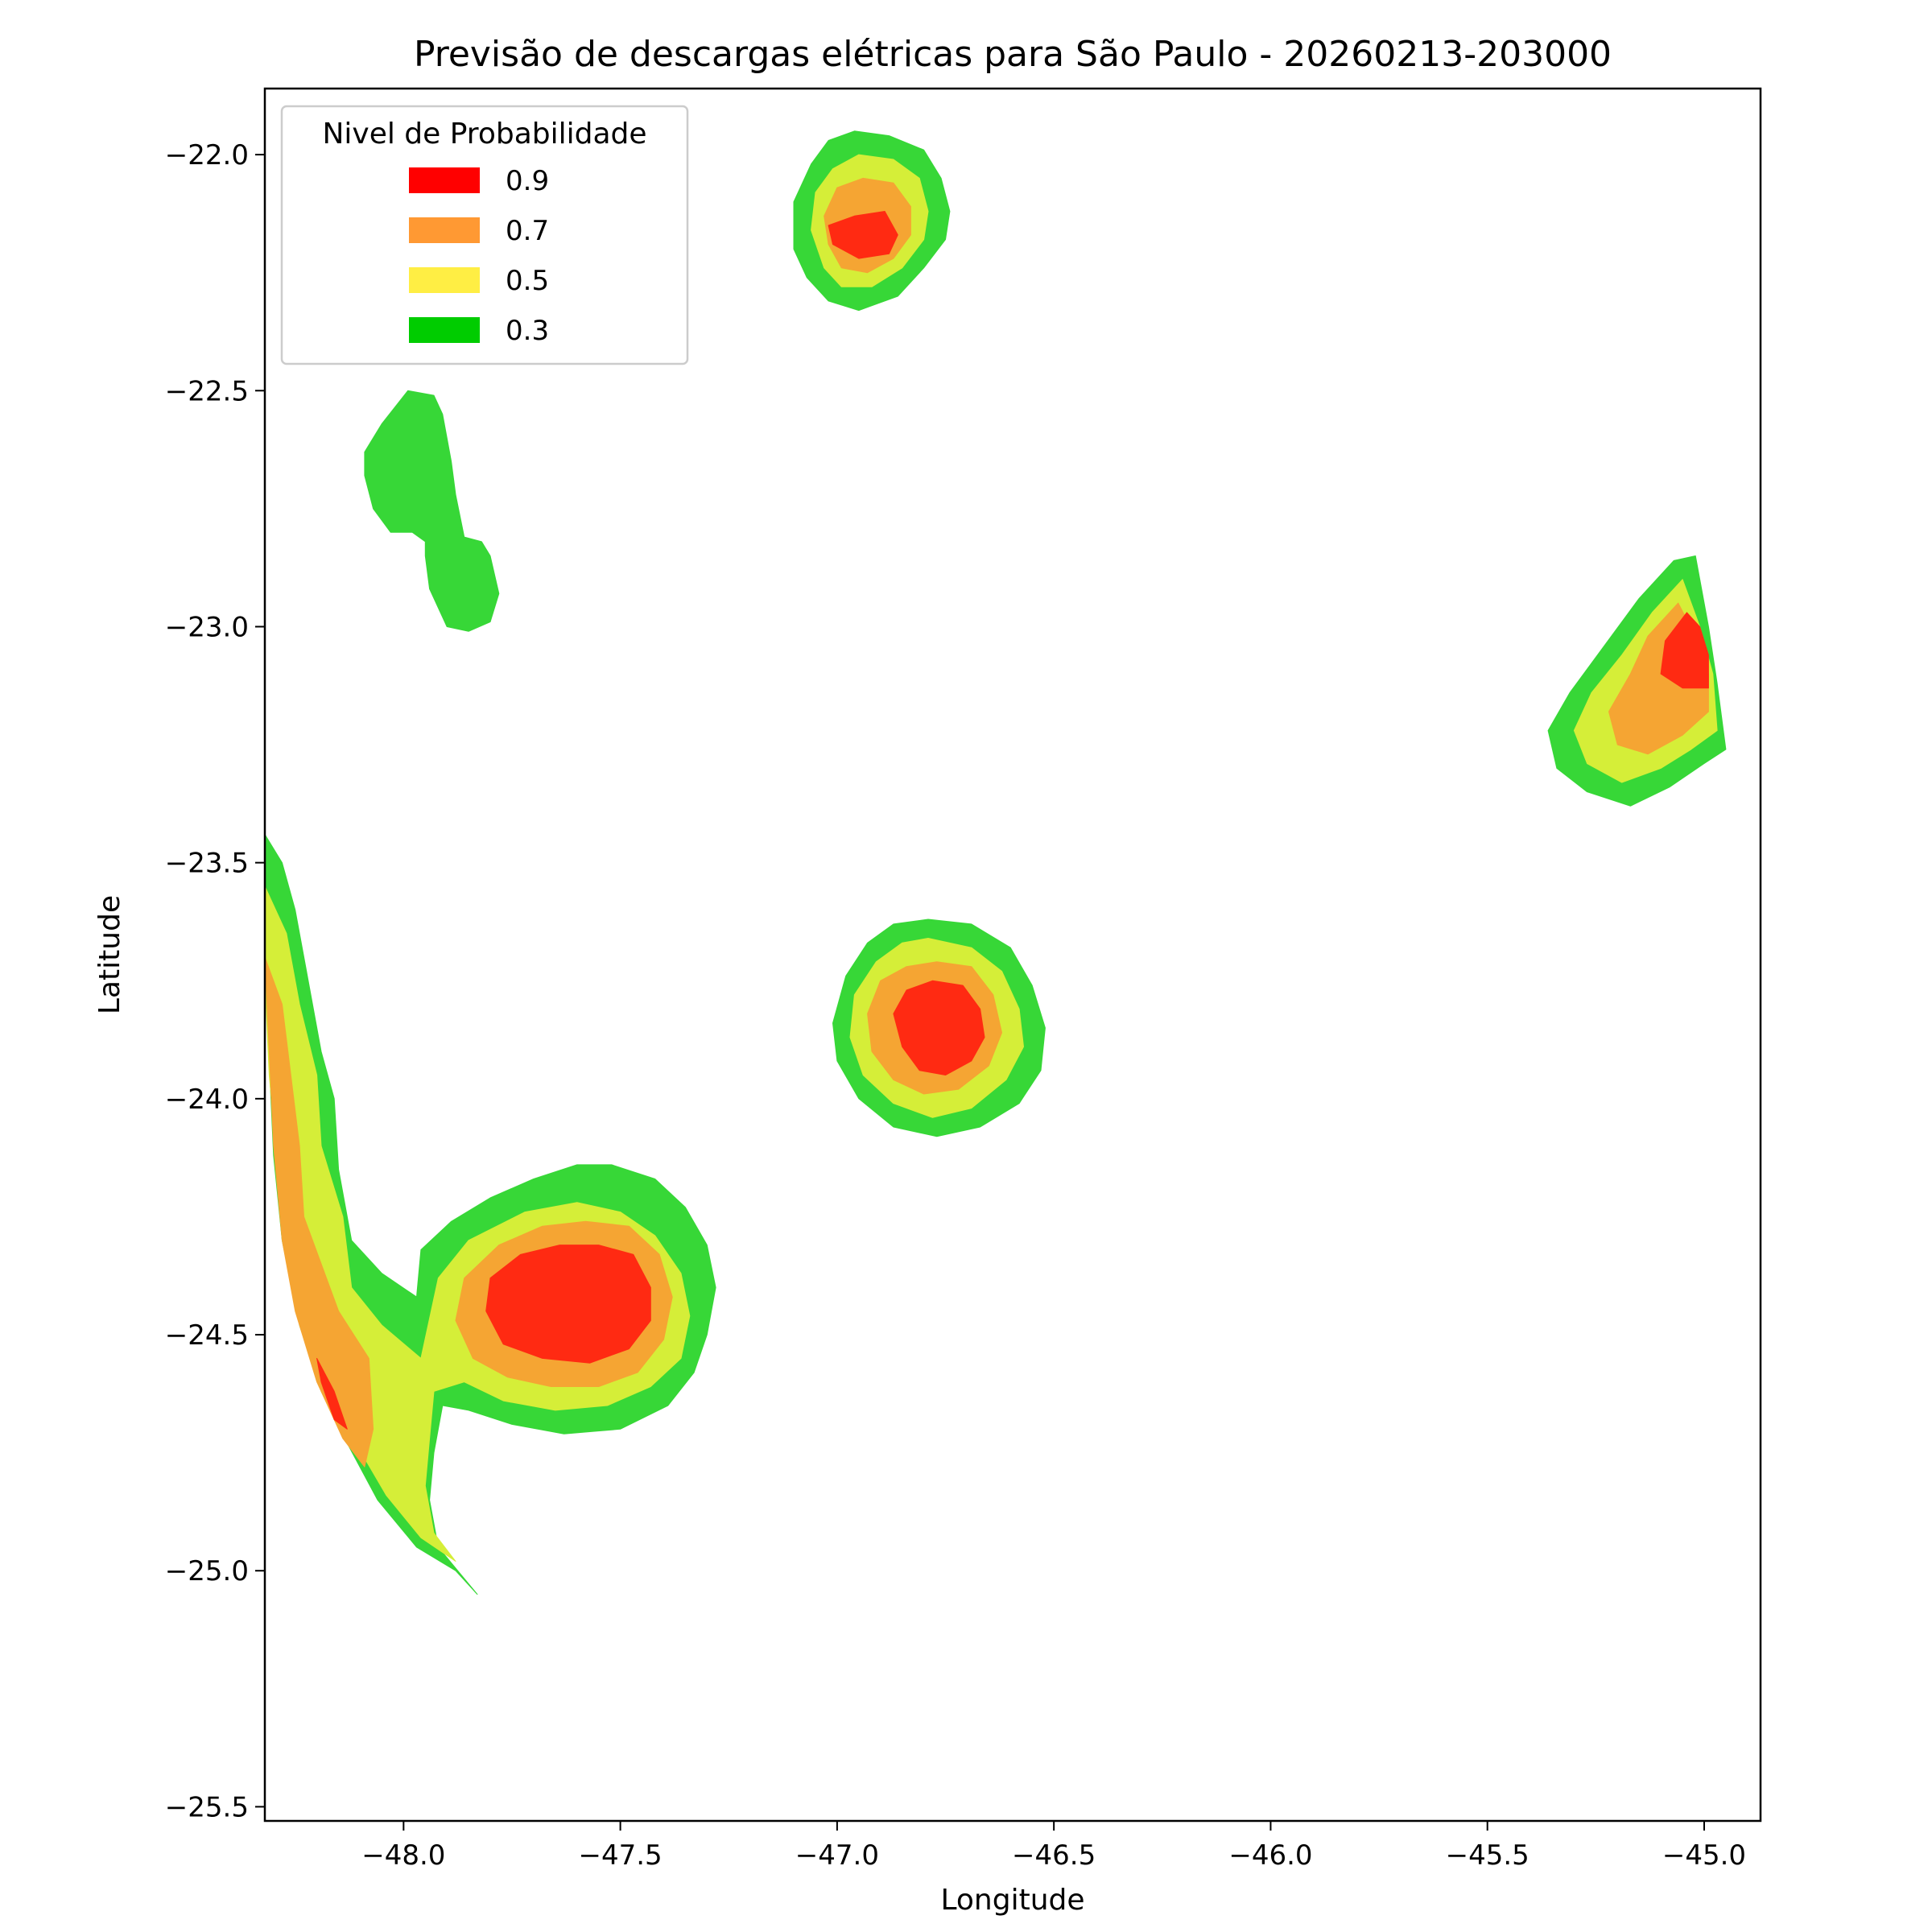 This screenshot has height=1932, width=1932. I want to click on central-cell, so click(939, 1028).